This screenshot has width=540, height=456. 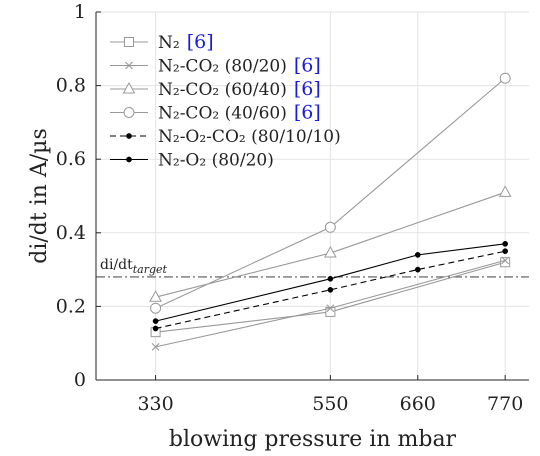 What do you see at coordinates (239, 113) in the screenshot?
I see `legend-label: N₂-CO₂ (40/60) [6]` at bounding box center [239, 113].